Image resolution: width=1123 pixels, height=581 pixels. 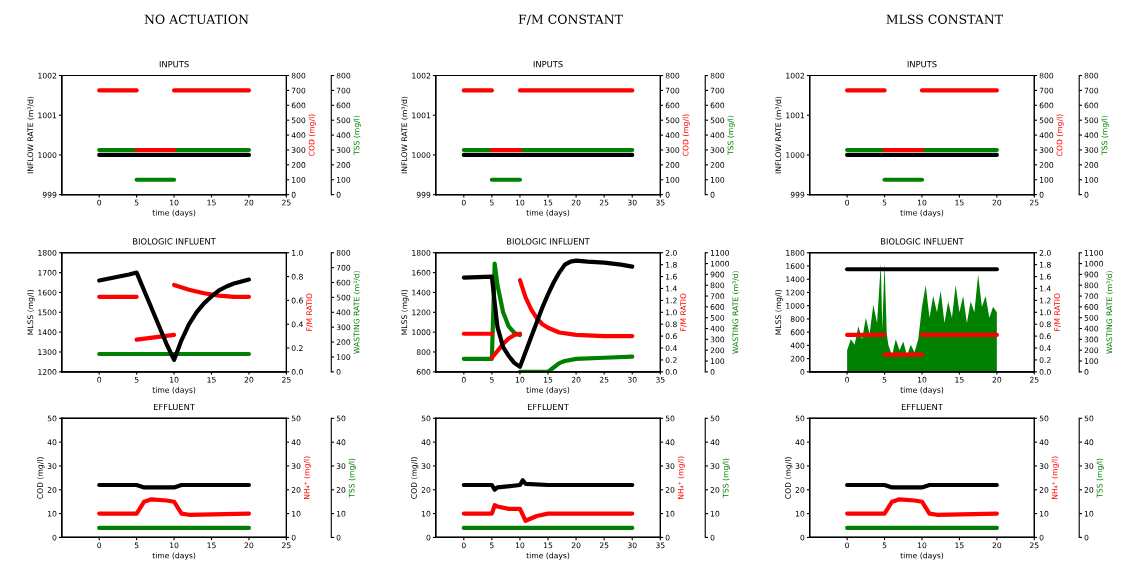 What do you see at coordinates (196, 19) in the screenshot?
I see `chart-title: NO ACTUATION` at bounding box center [196, 19].